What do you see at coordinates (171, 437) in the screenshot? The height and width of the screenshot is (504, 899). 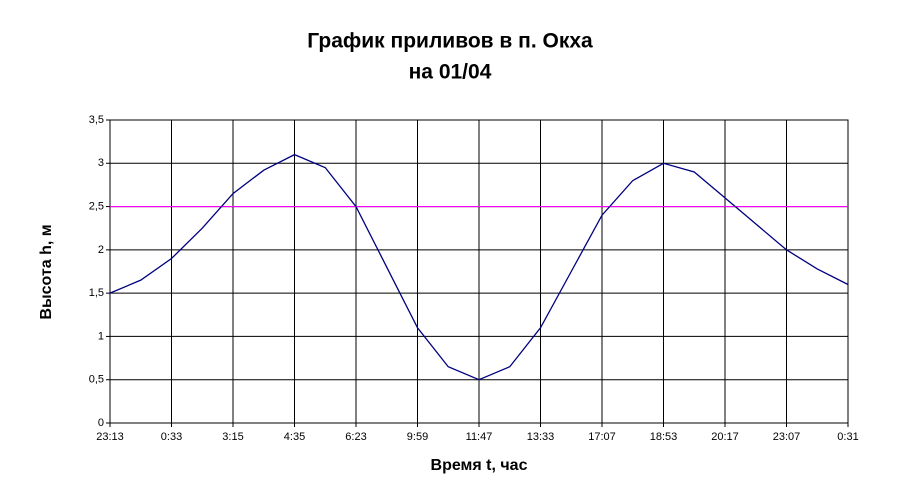 I see `x-tick-label: 0:33` at bounding box center [171, 437].